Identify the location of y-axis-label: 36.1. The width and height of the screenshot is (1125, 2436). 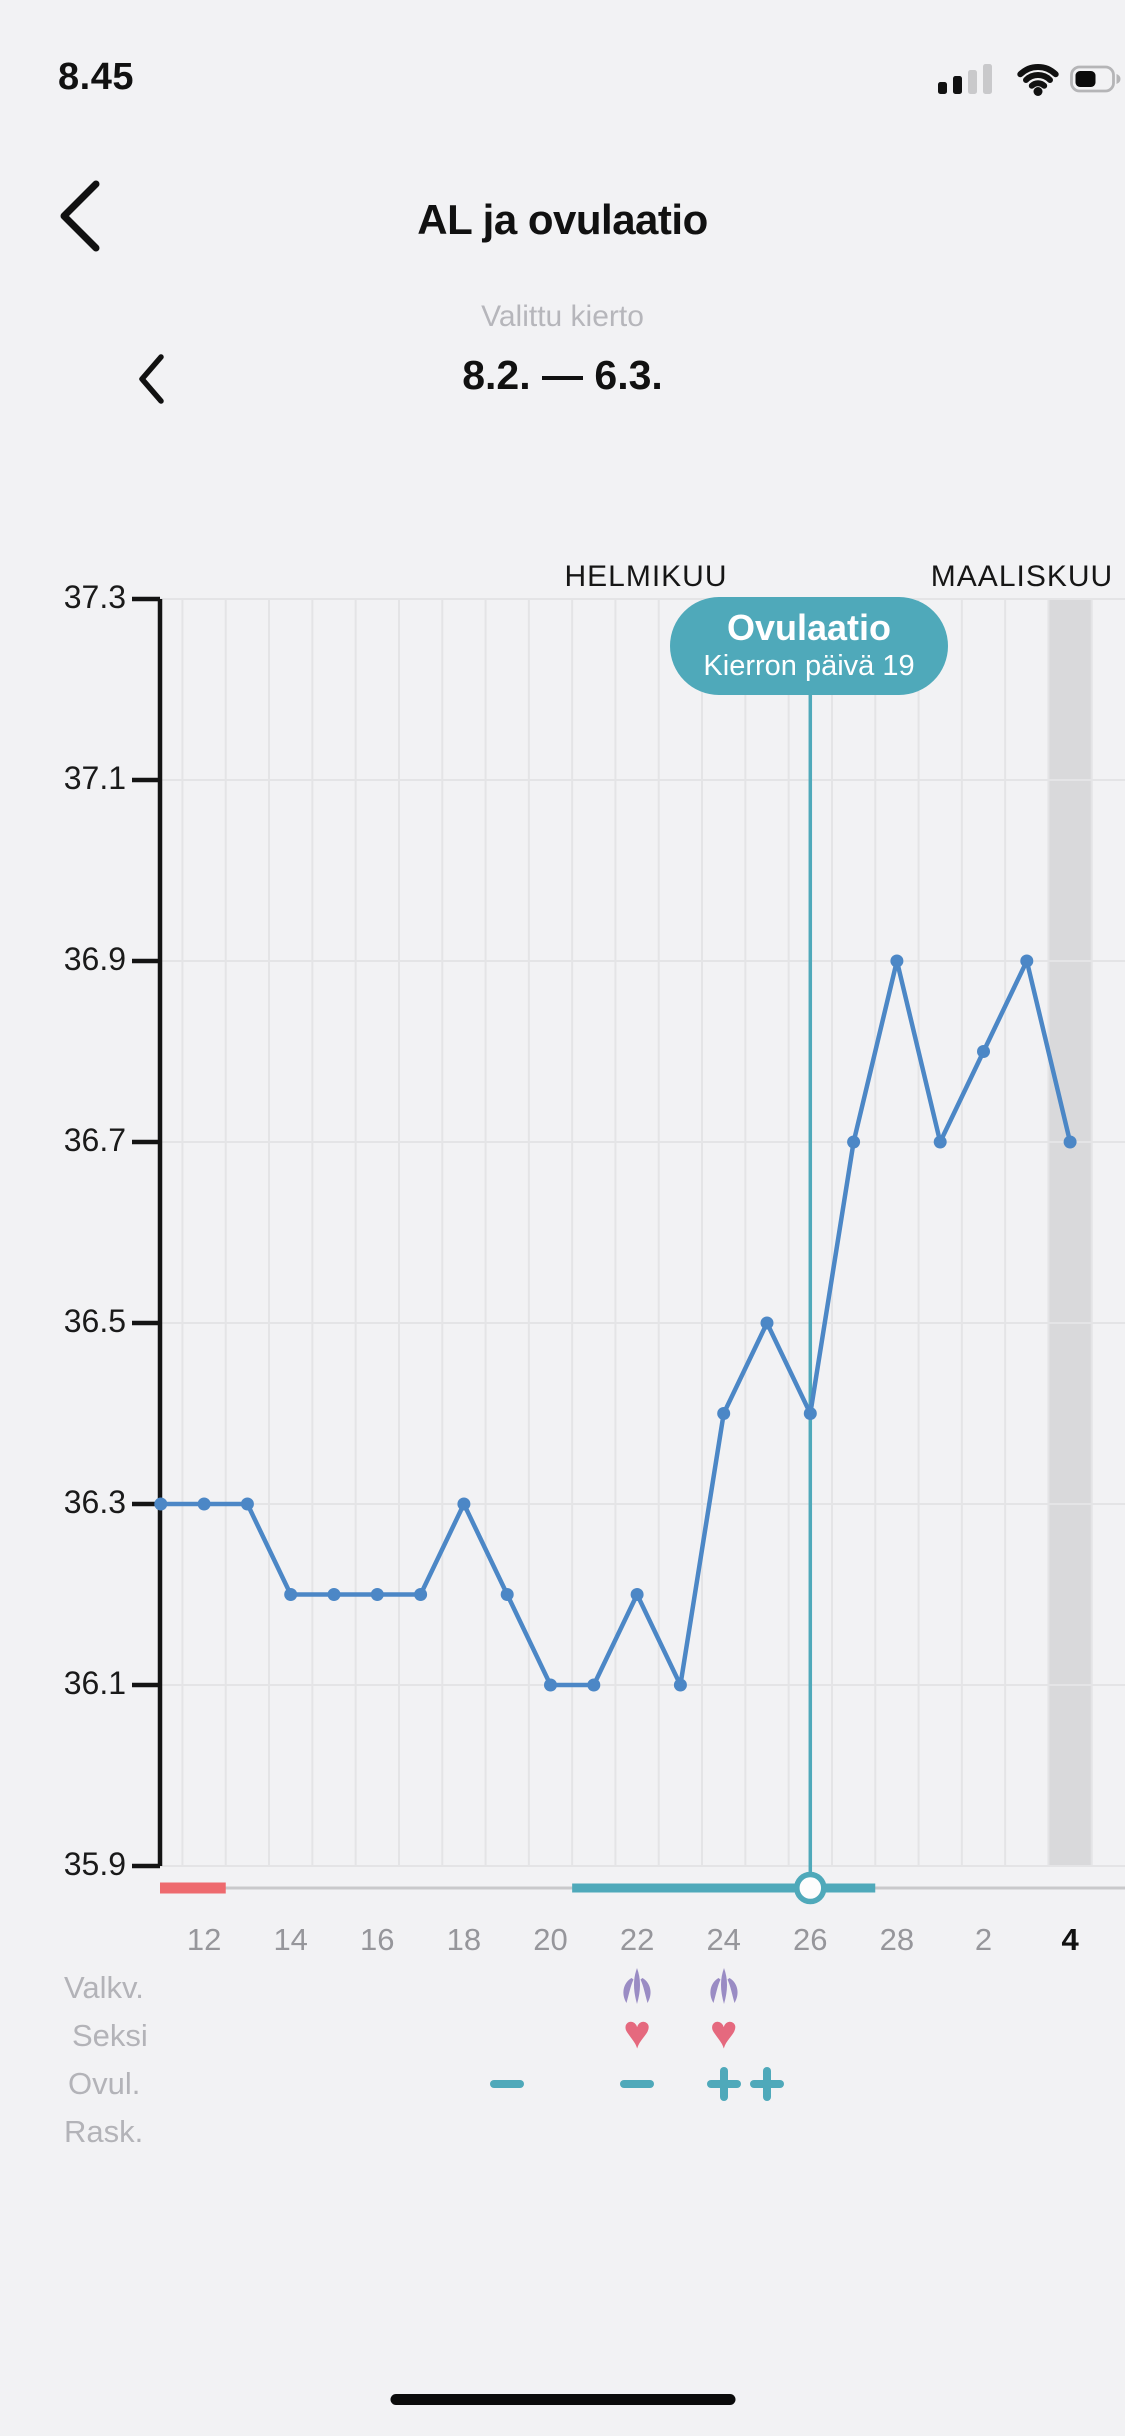
(94, 1683).